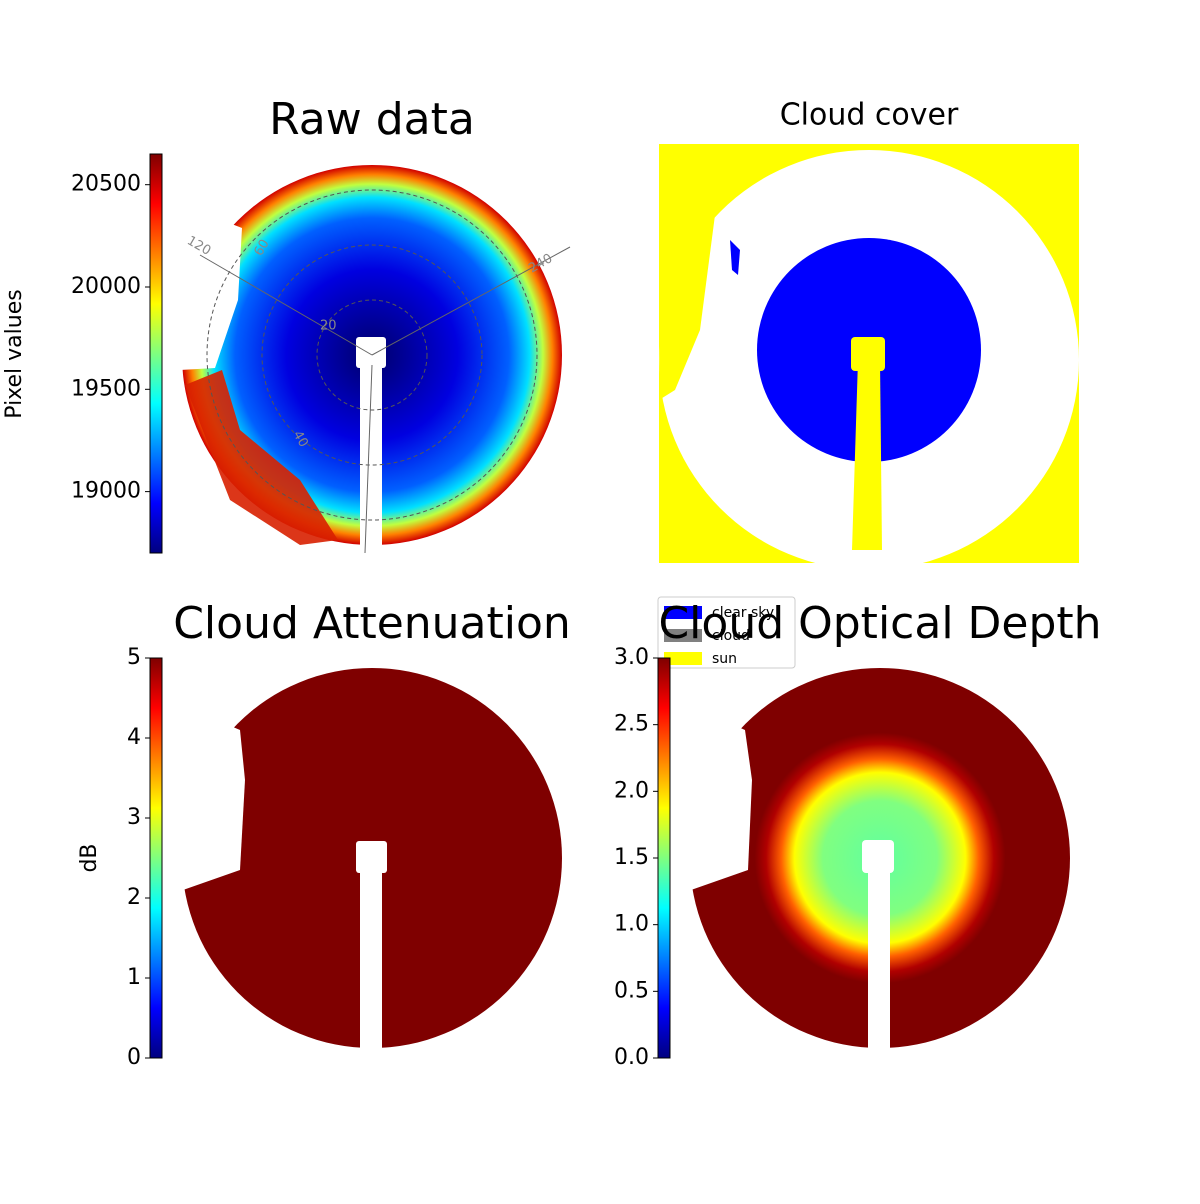  I want to click on colorbar-tick-label: 20000, so click(106, 286).